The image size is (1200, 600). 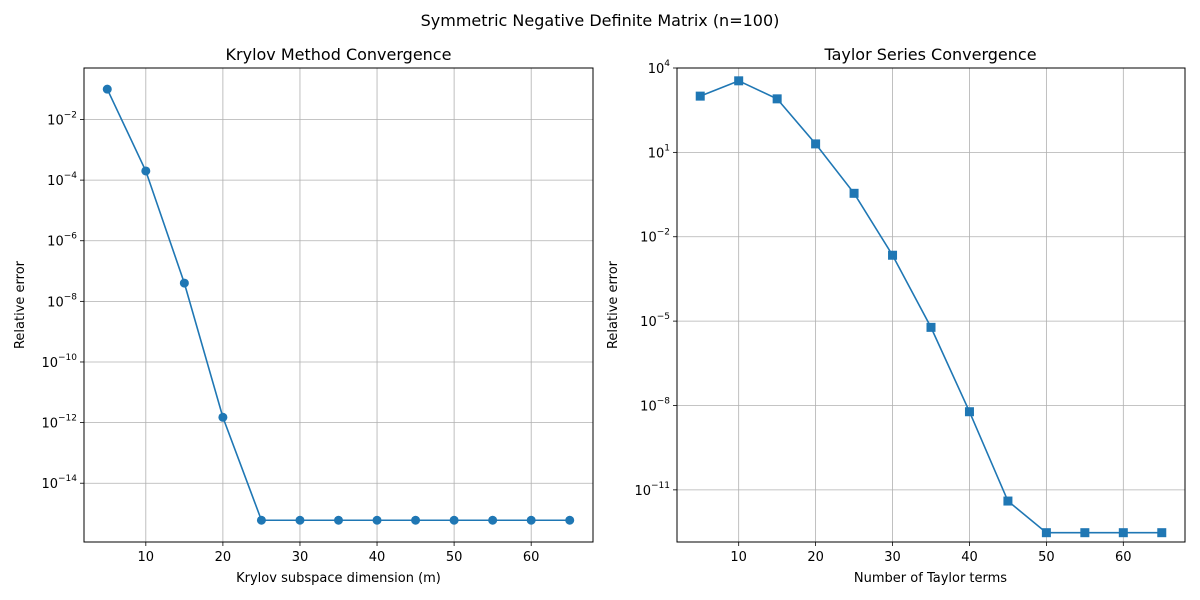 I want to click on krylov-ytick-label: 10⁻¹², so click(x=59, y=423).